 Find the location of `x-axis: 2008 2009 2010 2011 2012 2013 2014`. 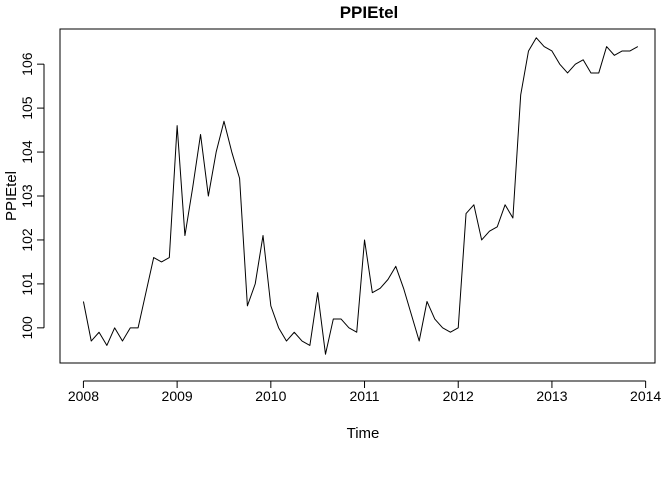

x-axis: 2008 2009 2010 2011 2012 2013 2014 is located at coordinates (364, 392).